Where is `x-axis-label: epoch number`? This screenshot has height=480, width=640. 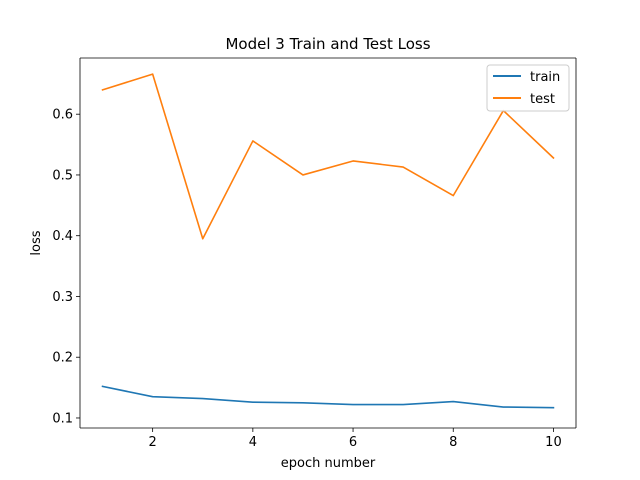
x-axis-label: epoch number is located at coordinates (328, 463).